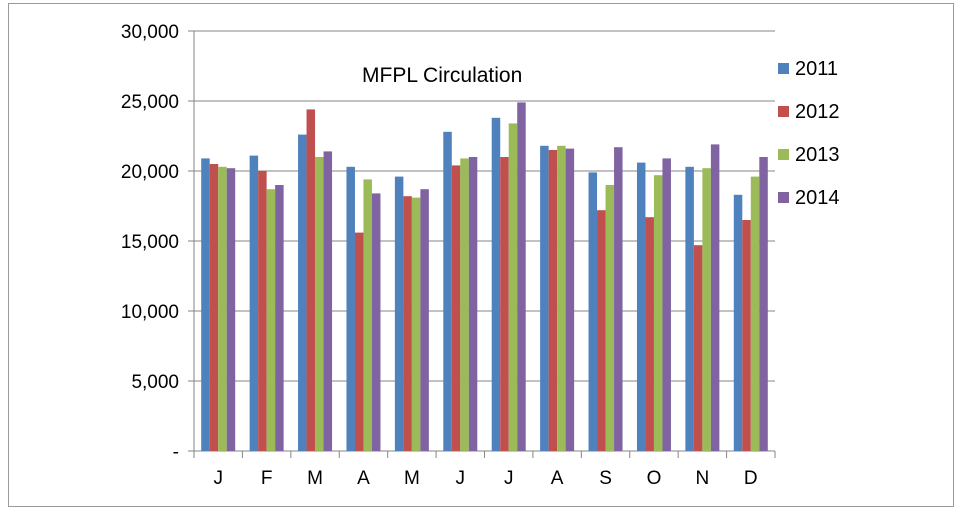 This screenshot has width=956, height=510. What do you see at coordinates (703, 478) in the screenshot?
I see `x-tick-label: N` at bounding box center [703, 478].